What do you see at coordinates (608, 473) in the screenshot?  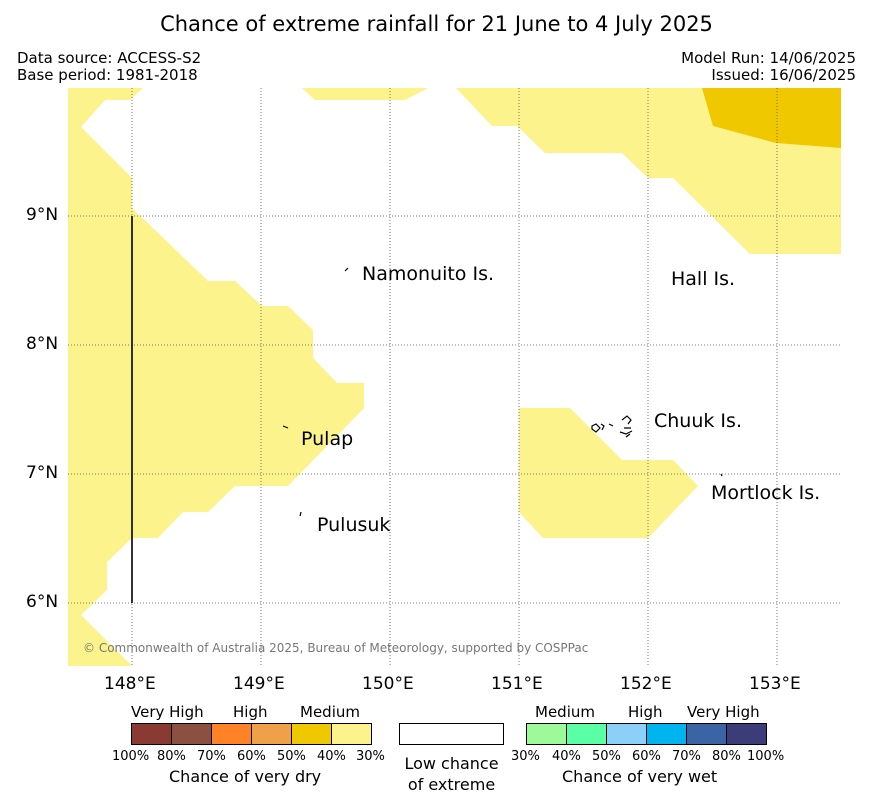 I see `dry-region-chuuk` at bounding box center [608, 473].